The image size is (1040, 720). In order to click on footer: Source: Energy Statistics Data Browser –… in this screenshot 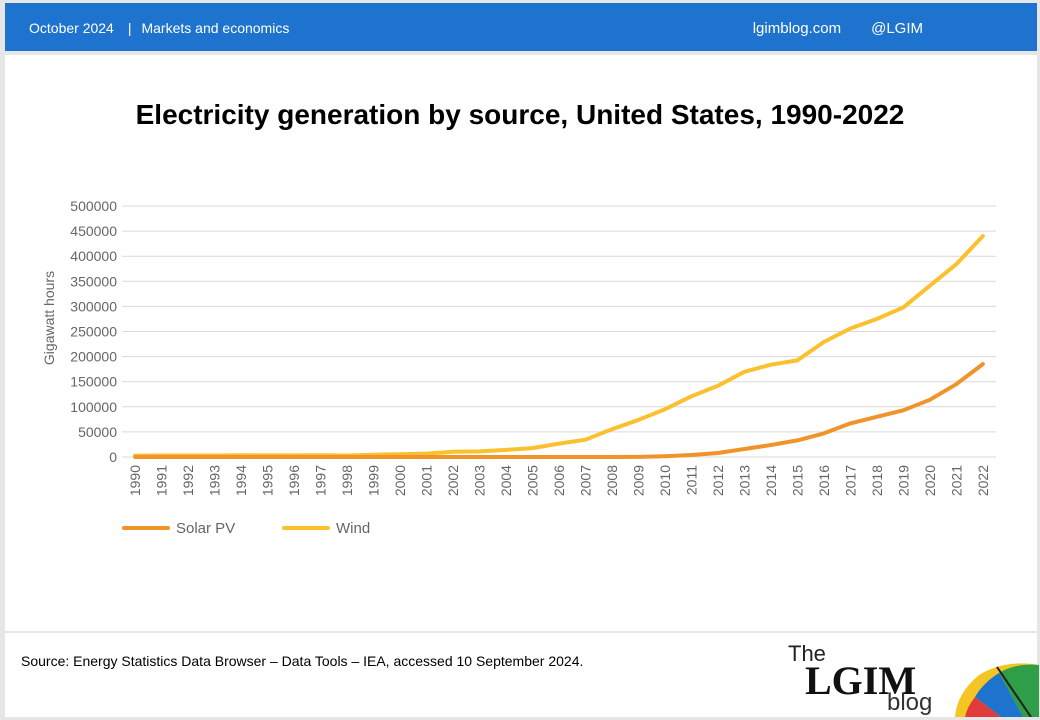, I will do `click(522, 675)`.